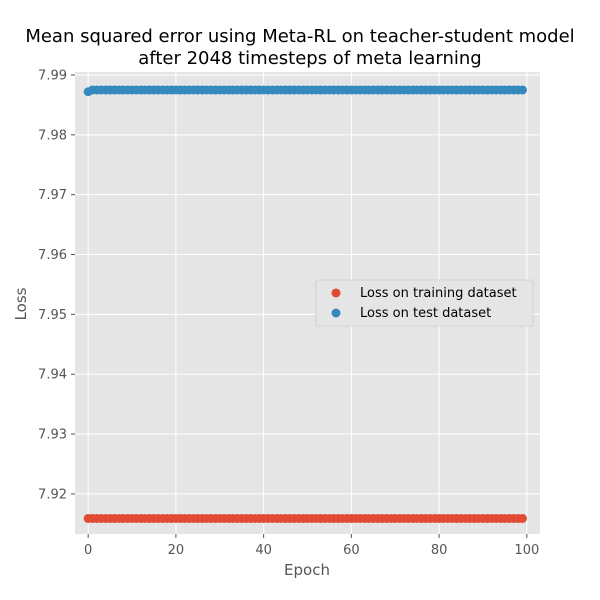  What do you see at coordinates (425, 313) in the screenshot?
I see `legend-label-test: Loss on test dataset` at bounding box center [425, 313].